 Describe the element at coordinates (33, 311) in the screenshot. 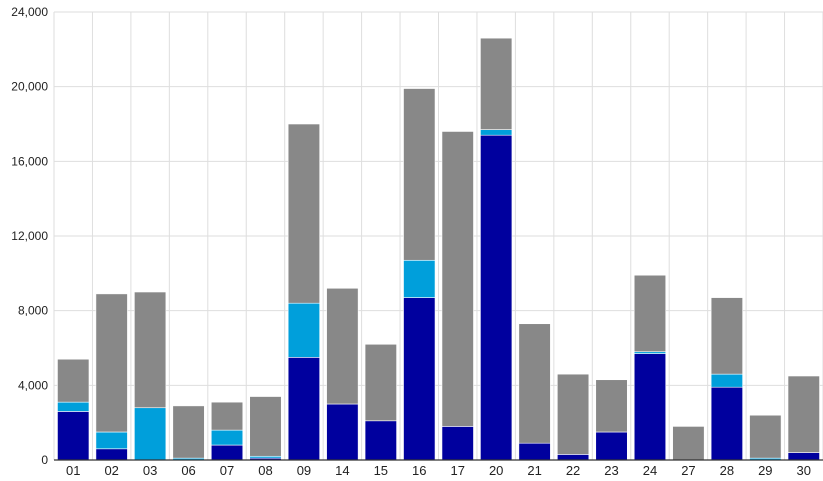

I see `y-tick-label: 8,000` at that location.